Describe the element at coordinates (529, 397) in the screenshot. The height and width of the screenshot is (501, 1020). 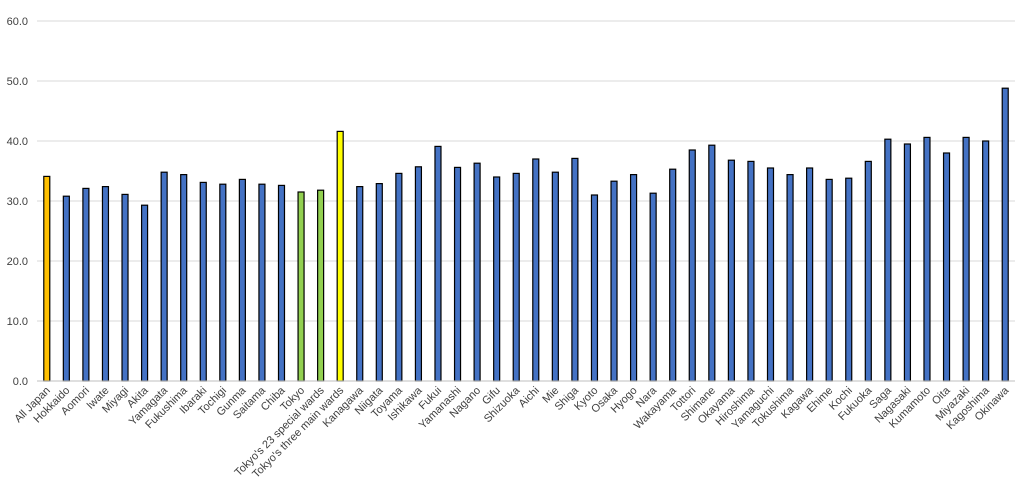
I see `x-category-label: Aichi` at that location.